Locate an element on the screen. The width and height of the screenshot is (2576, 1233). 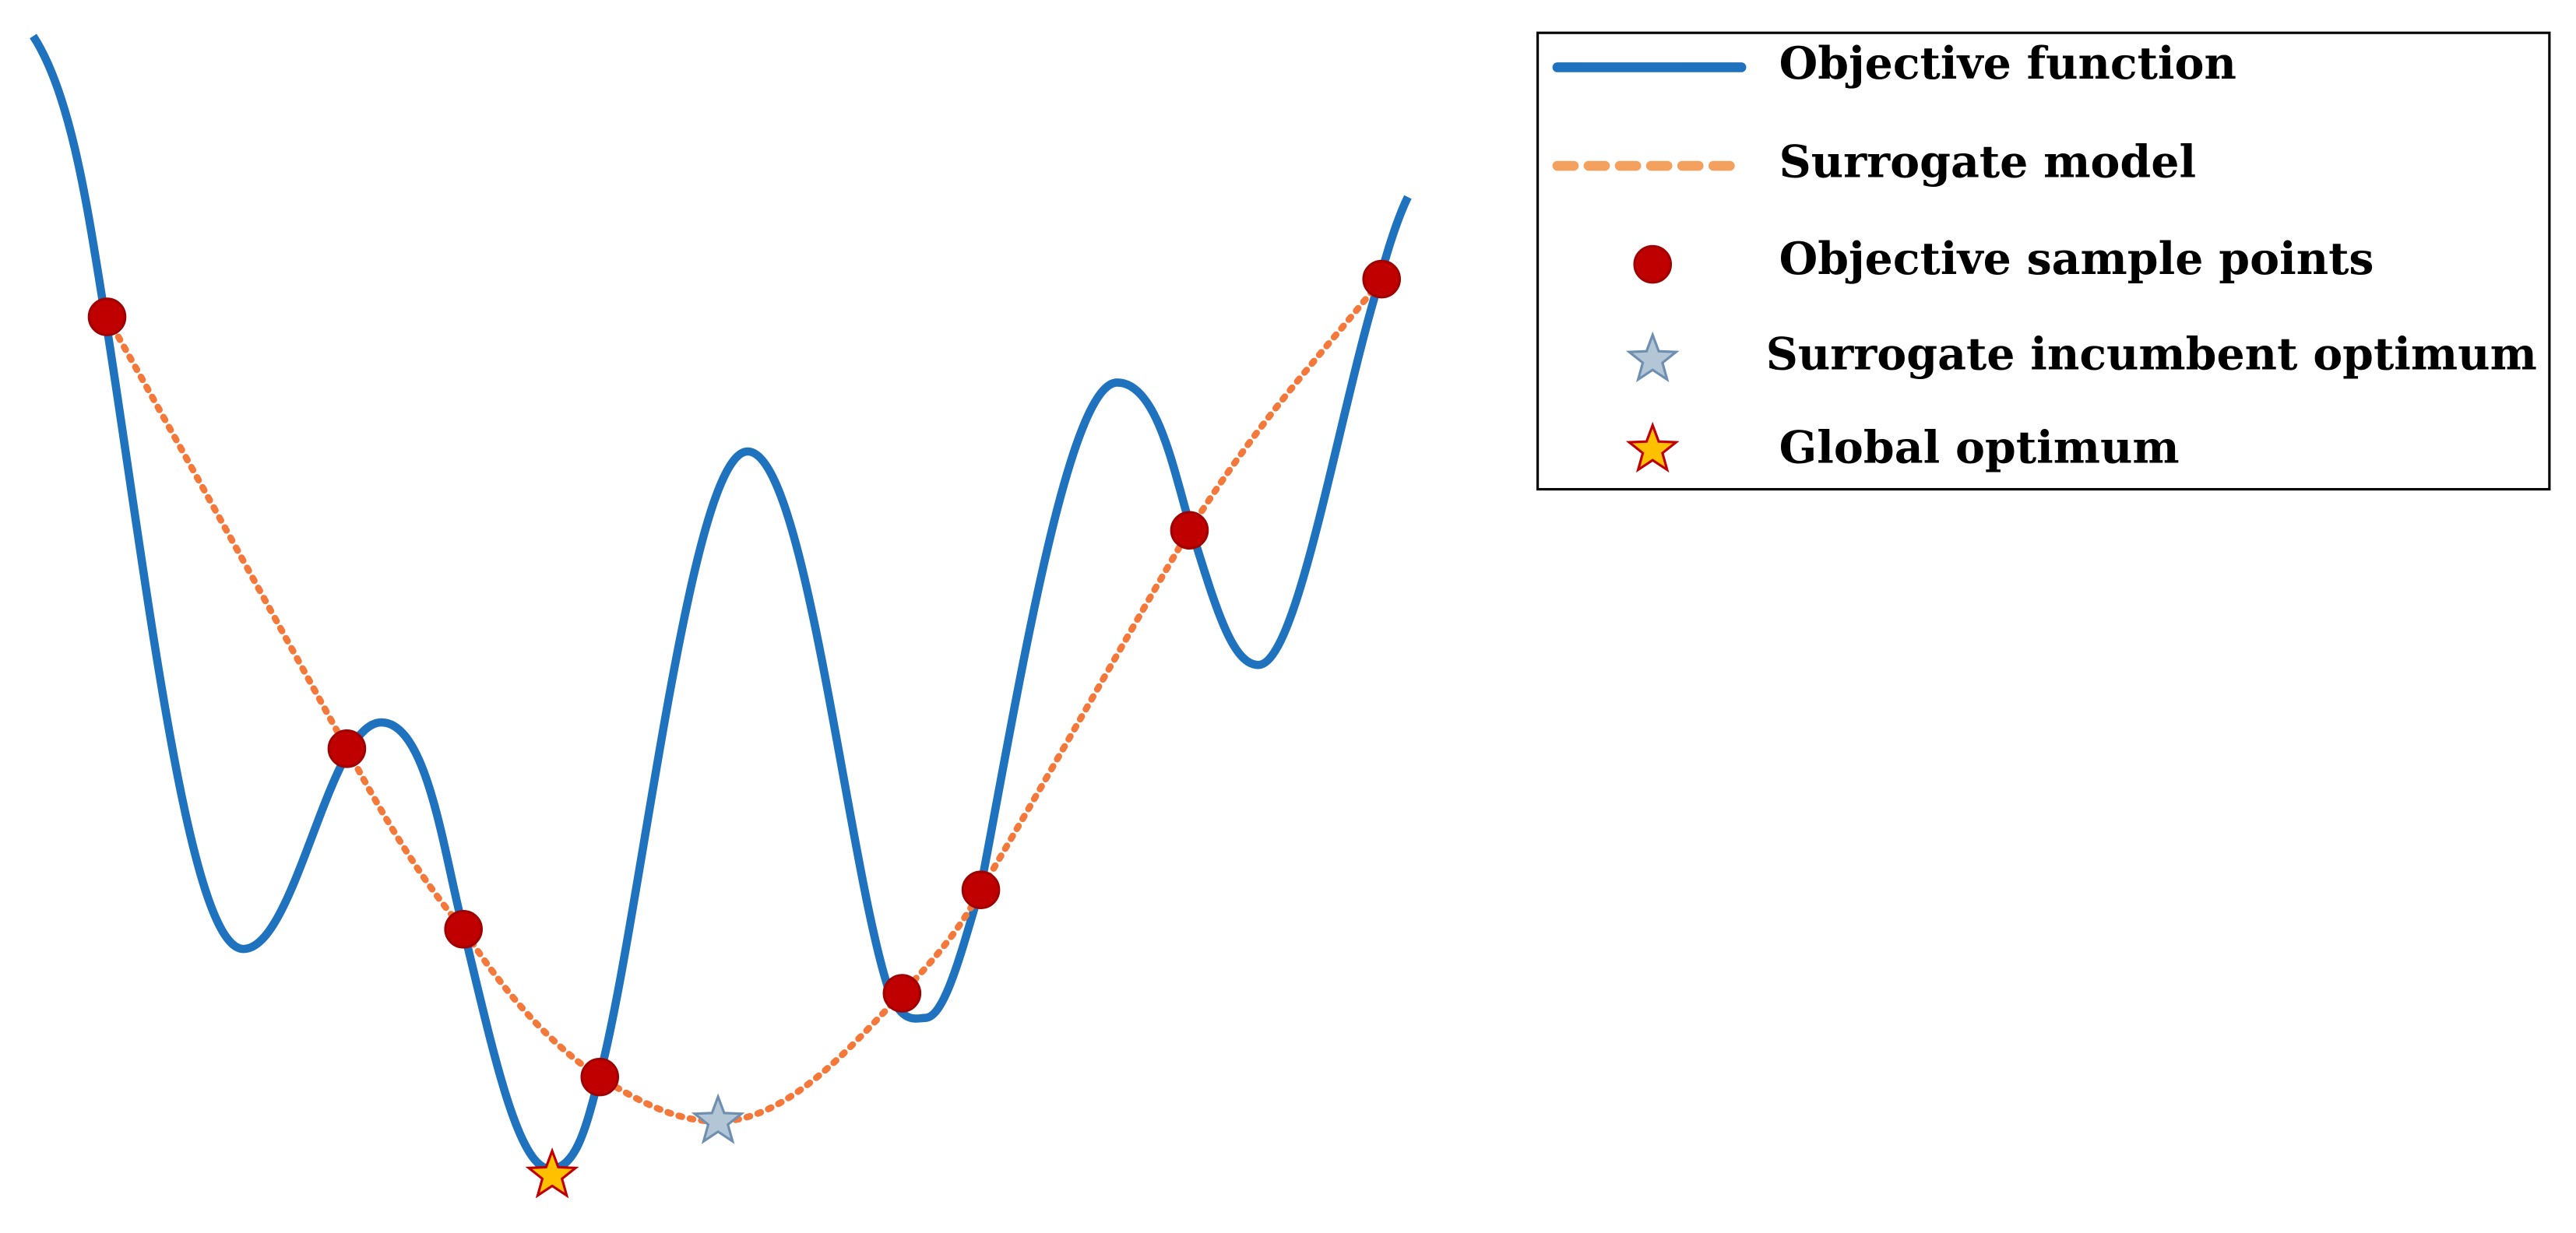
surrogate-incumbent-star is located at coordinates (718, 1118).